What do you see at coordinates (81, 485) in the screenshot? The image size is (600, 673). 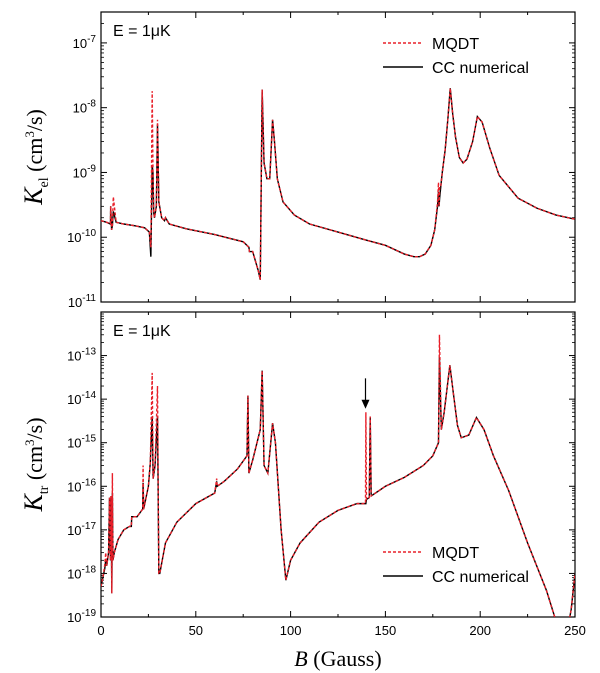 I see `y-tick-label: 10⁻¹⁶` at bounding box center [81, 485].